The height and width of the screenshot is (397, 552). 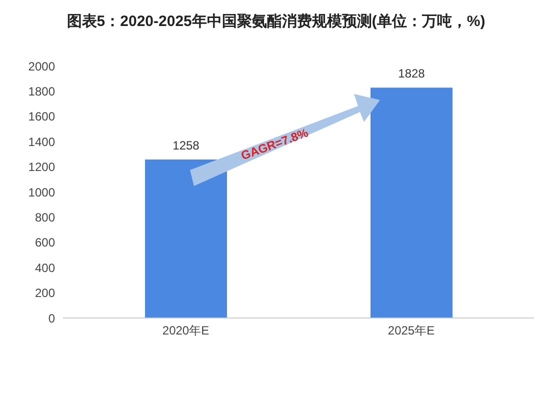 What do you see at coordinates (42, 167) in the screenshot?
I see `y-tick-label: 1200` at bounding box center [42, 167].